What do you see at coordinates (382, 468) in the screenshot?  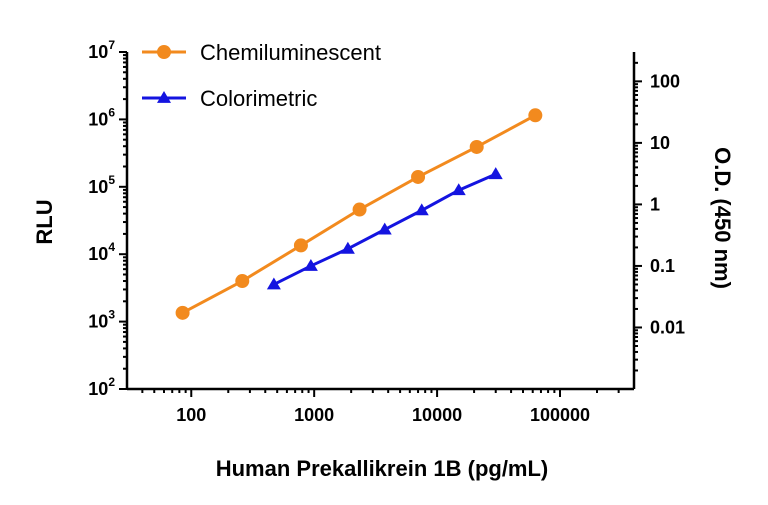 I see `x-axis-title: Human Prekallikrein 1B (pg/mL)` at bounding box center [382, 468].